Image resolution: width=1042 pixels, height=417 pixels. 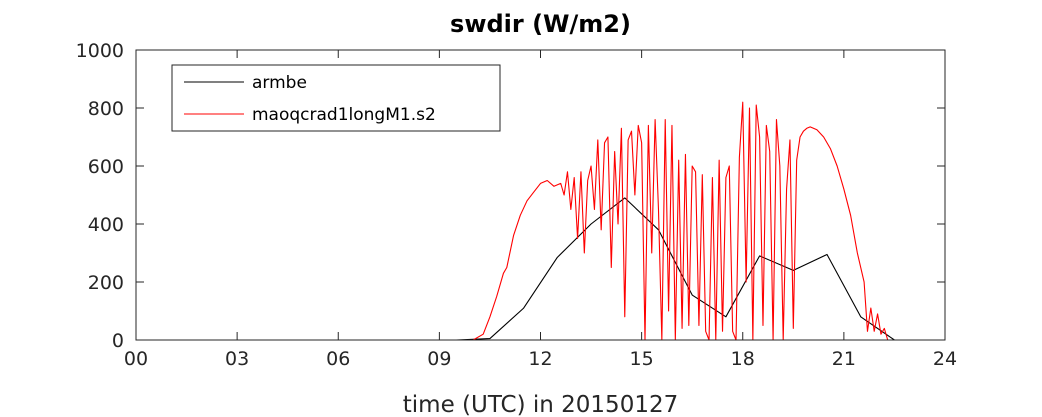 What do you see at coordinates (540, 24) in the screenshot?
I see `chart-title: swdir (W/m2)` at bounding box center [540, 24].